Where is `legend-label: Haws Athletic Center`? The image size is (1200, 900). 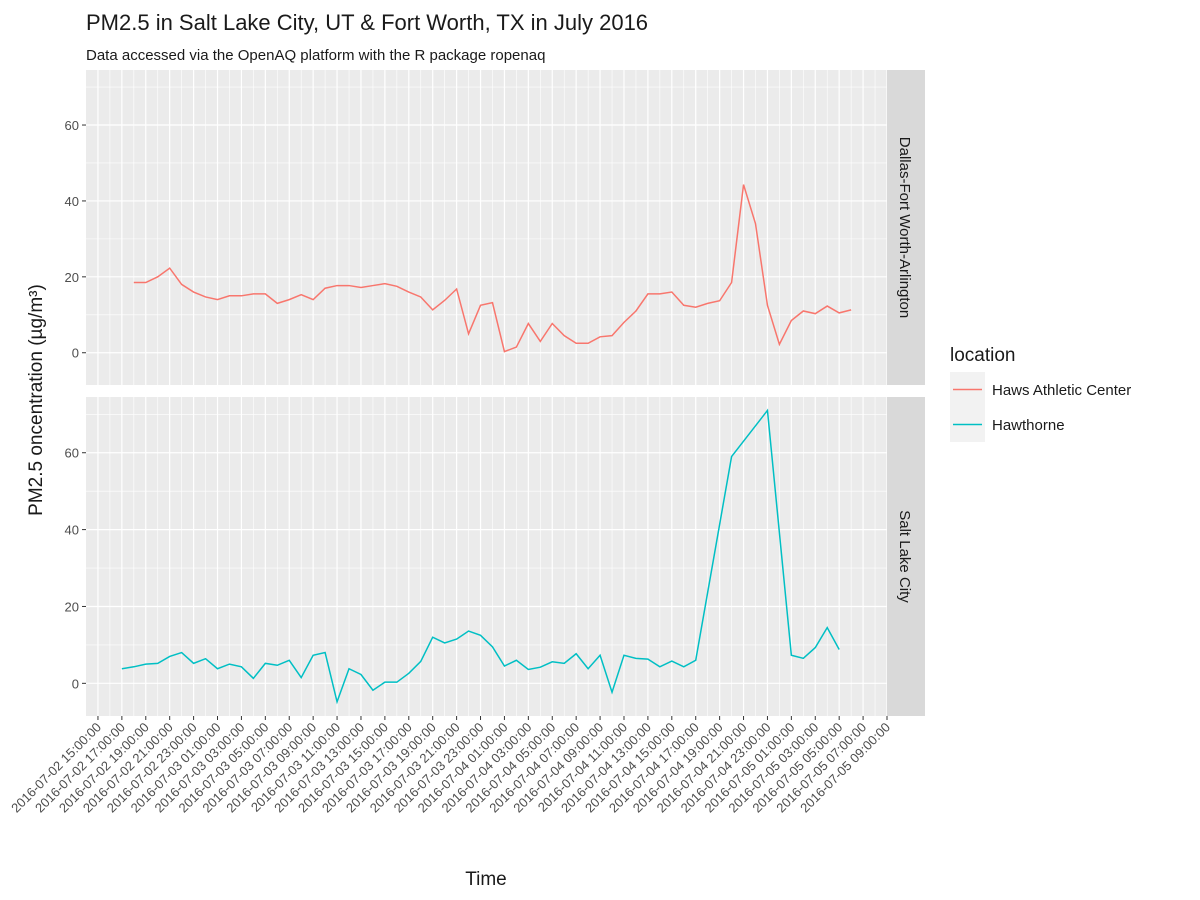
legend-label: Haws Athletic Center is located at coordinates (1061, 390).